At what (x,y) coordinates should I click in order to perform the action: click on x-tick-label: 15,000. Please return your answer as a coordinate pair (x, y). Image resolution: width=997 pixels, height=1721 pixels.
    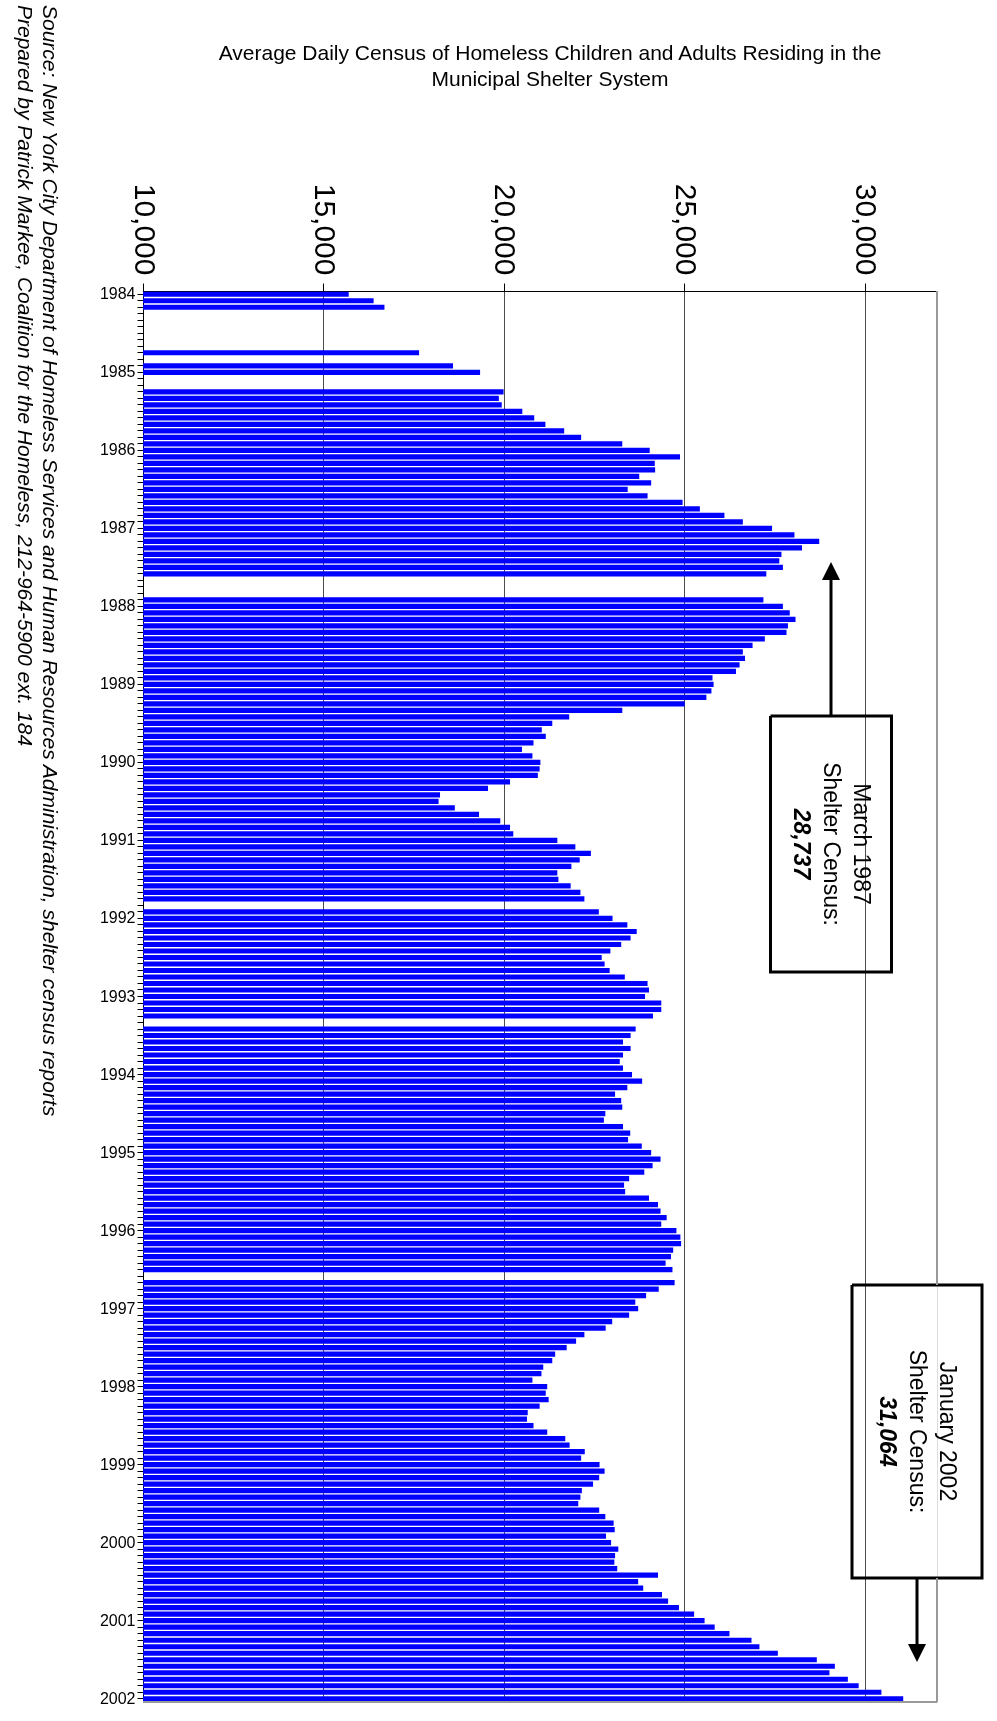
    Looking at the image, I should click on (325, 229).